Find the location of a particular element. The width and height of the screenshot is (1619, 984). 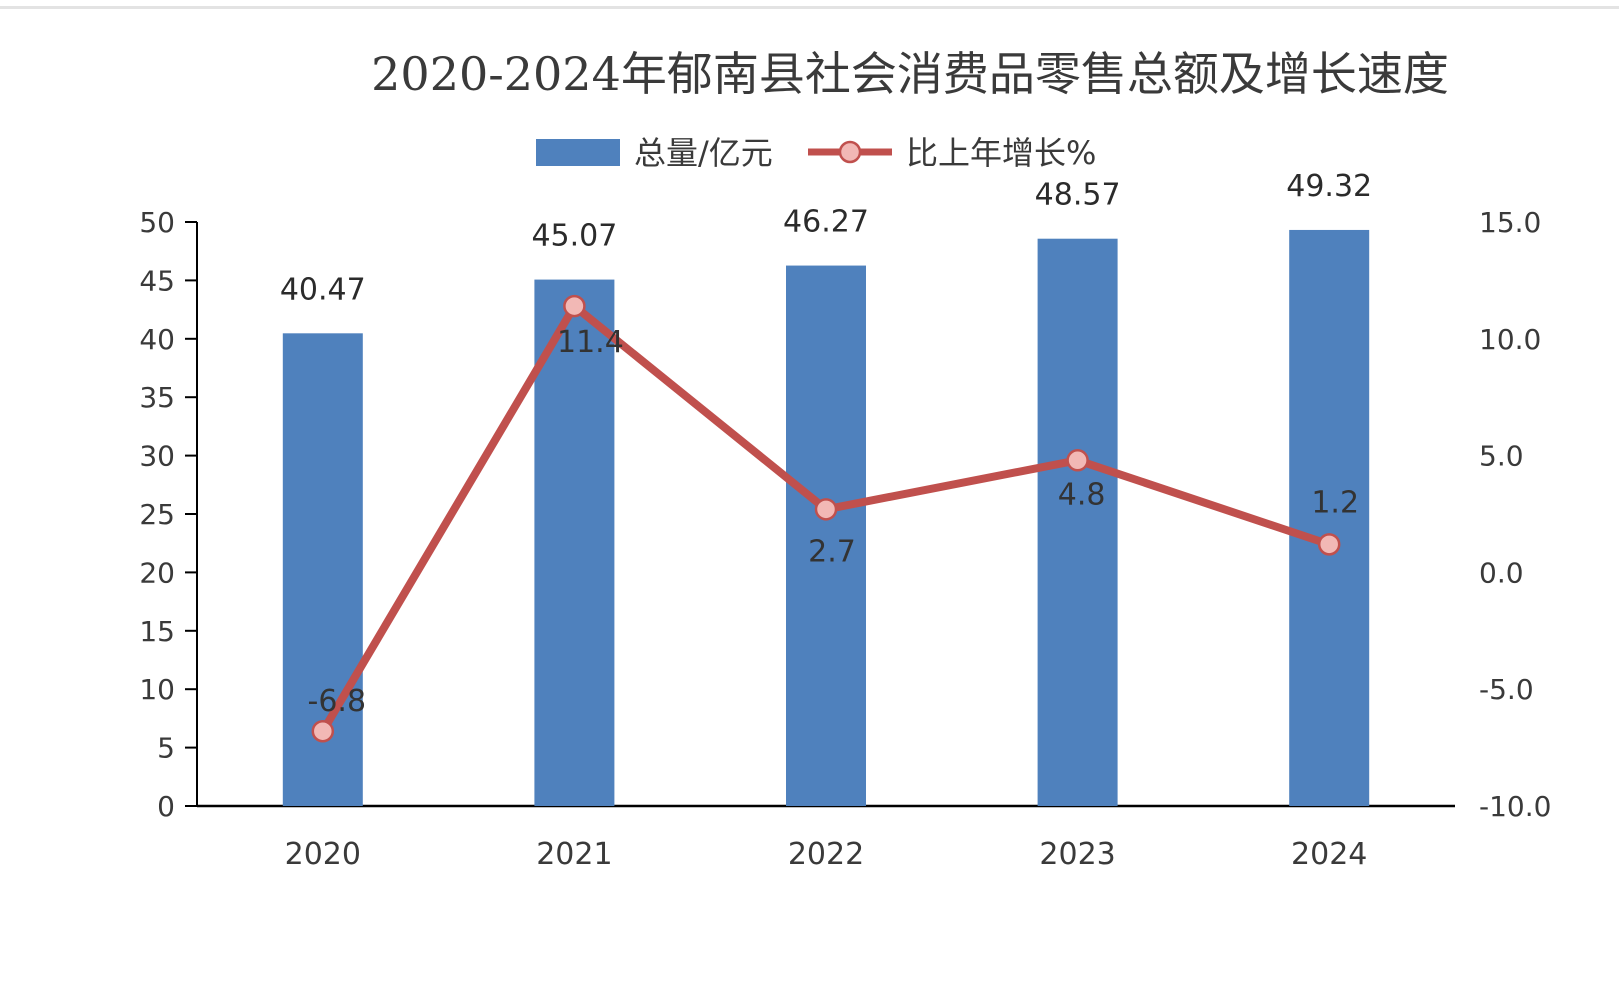

y-right-tick-label: 10.0 is located at coordinates (1510, 339).